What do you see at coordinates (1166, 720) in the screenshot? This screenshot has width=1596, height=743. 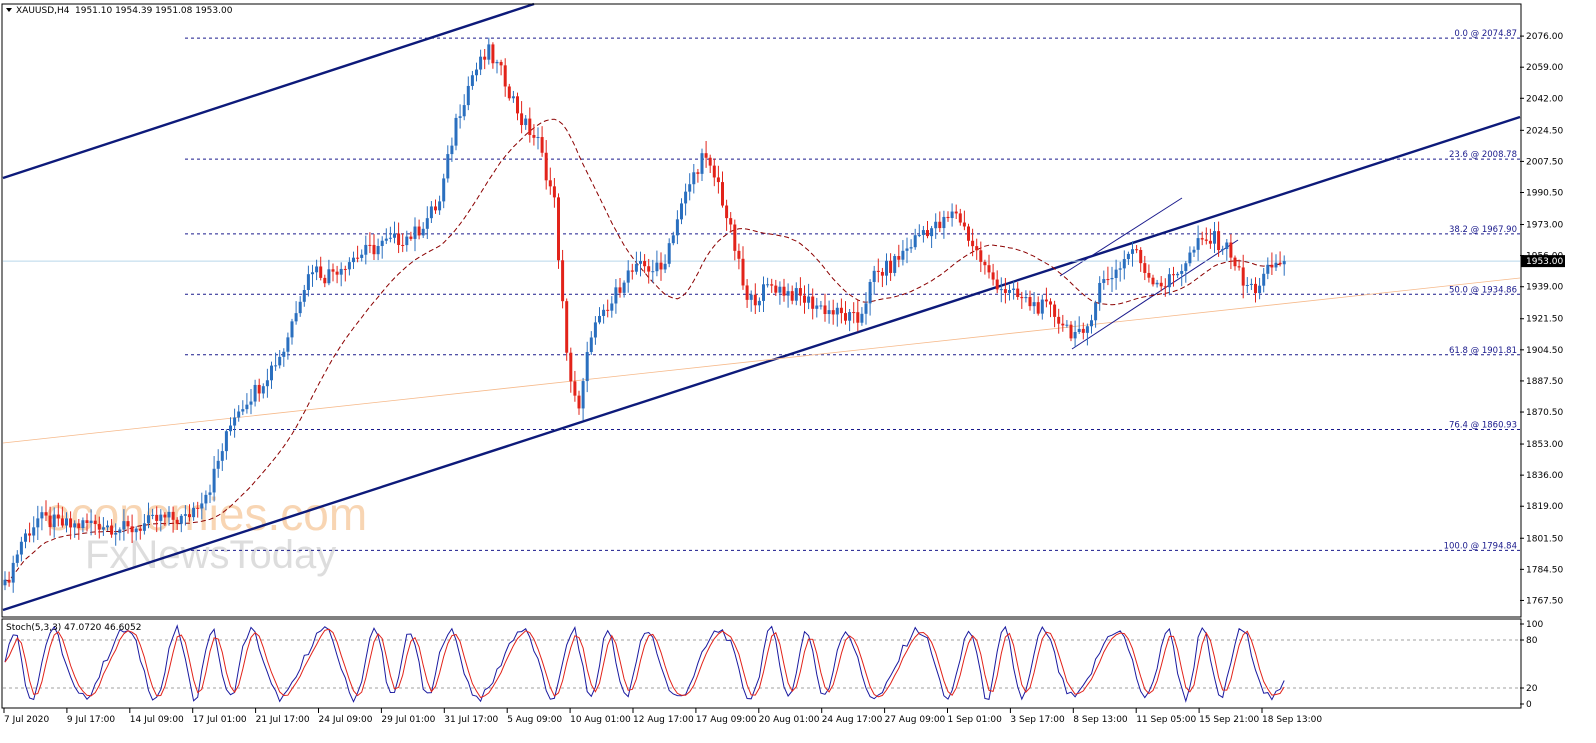 I see `time-tick-label: 11 Sep 05:00` at bounding box center [1166, 720].